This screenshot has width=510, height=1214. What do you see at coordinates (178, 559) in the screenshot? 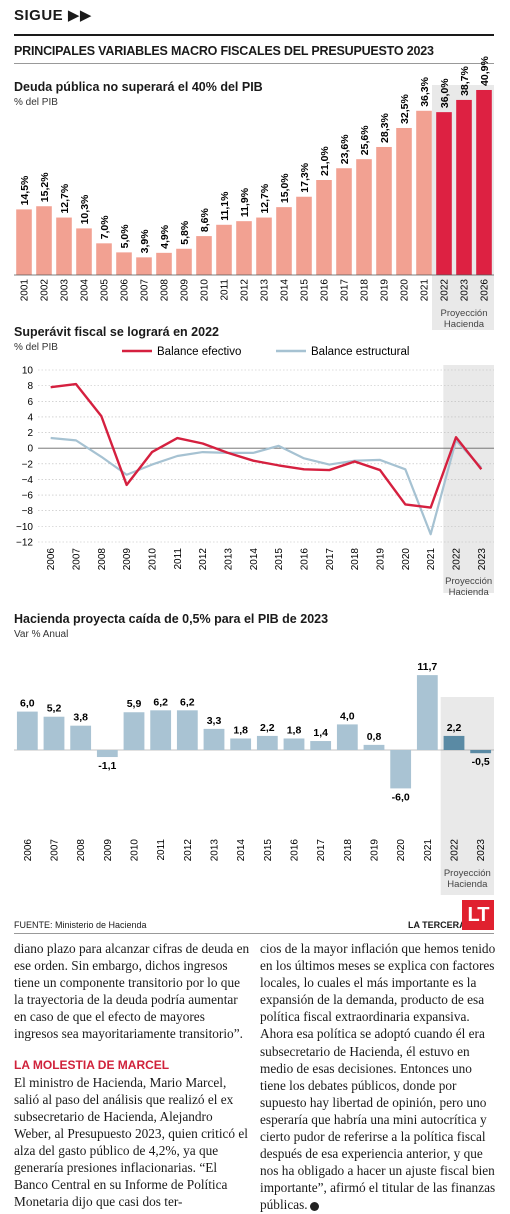
I see `x-year-label: 2011` at bounding box center [178, 559].